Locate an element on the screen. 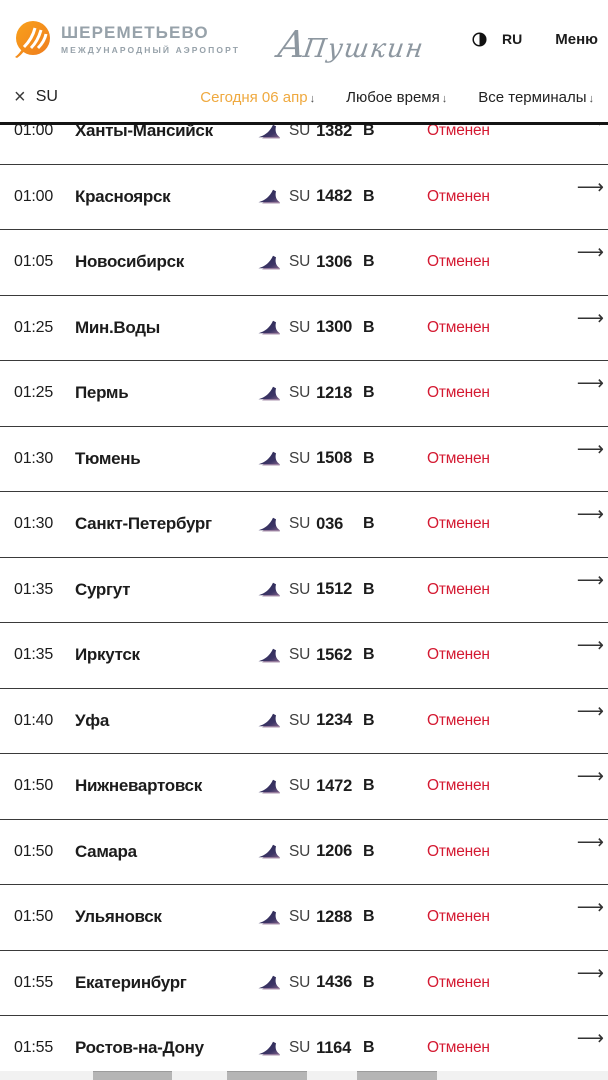 The width and height of the screenshot is (608, 1080). menu-button: Меню is located at coordinates (576, 39).